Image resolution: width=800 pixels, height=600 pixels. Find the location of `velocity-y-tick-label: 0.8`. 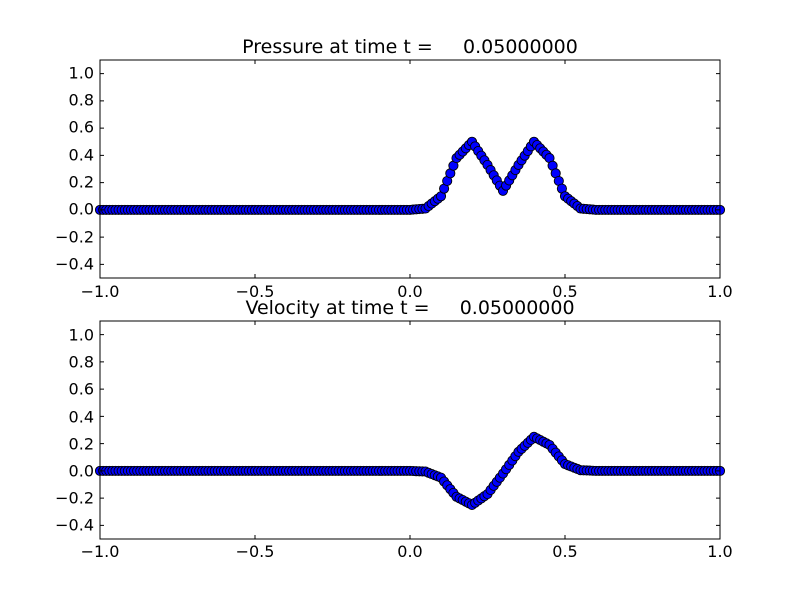

velocity-y-tick-label: 0.8 is located at coordinates (81, 362).